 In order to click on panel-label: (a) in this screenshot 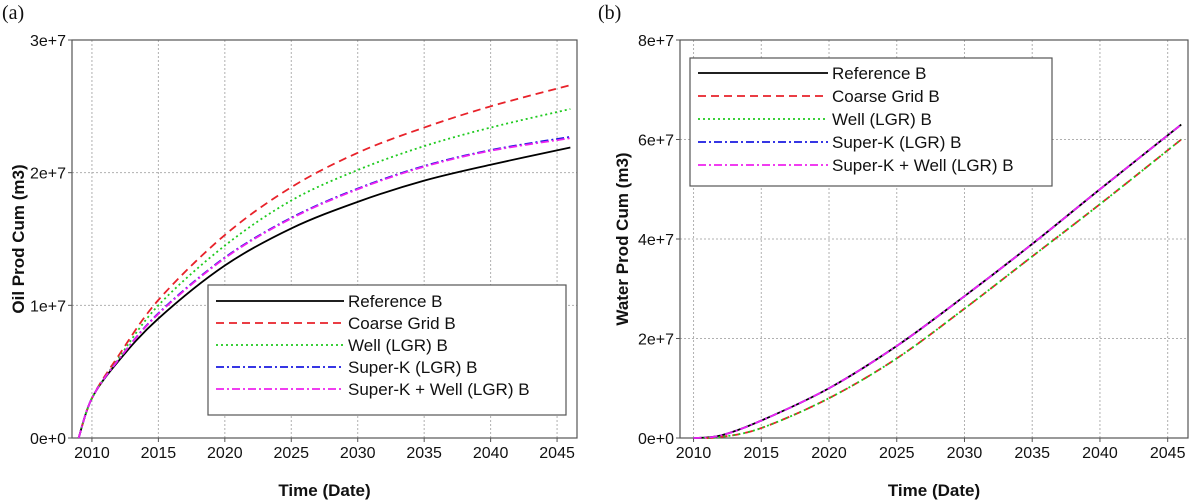, I will do `click(13, 13)`.